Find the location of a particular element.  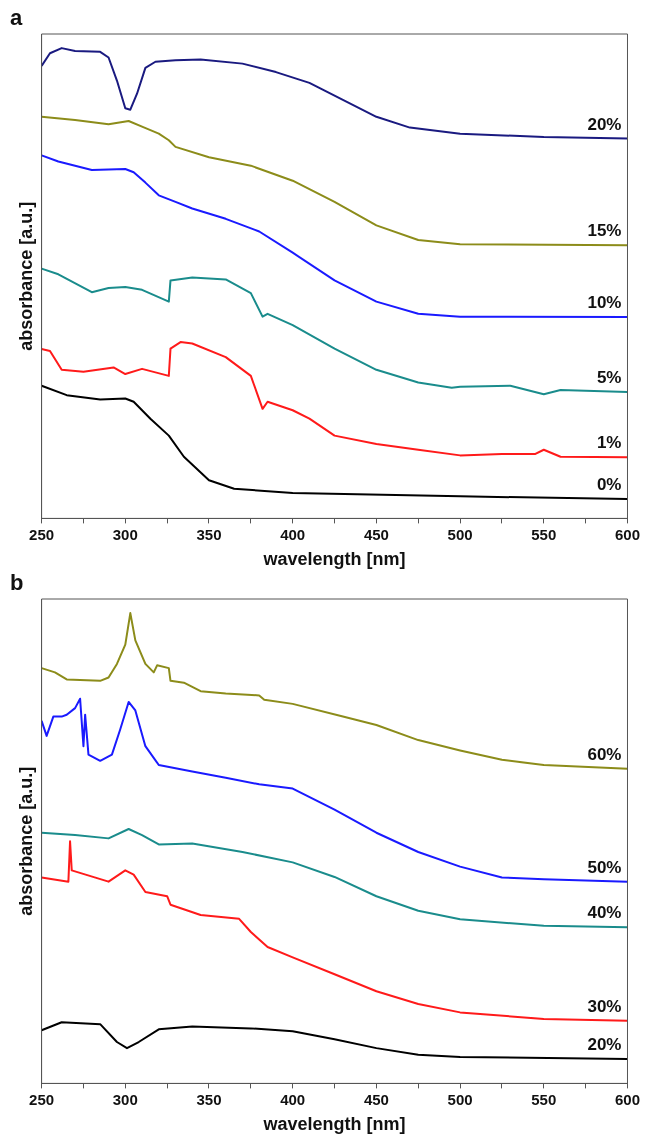

series-label: 0% is located at coordinates (609, 485).